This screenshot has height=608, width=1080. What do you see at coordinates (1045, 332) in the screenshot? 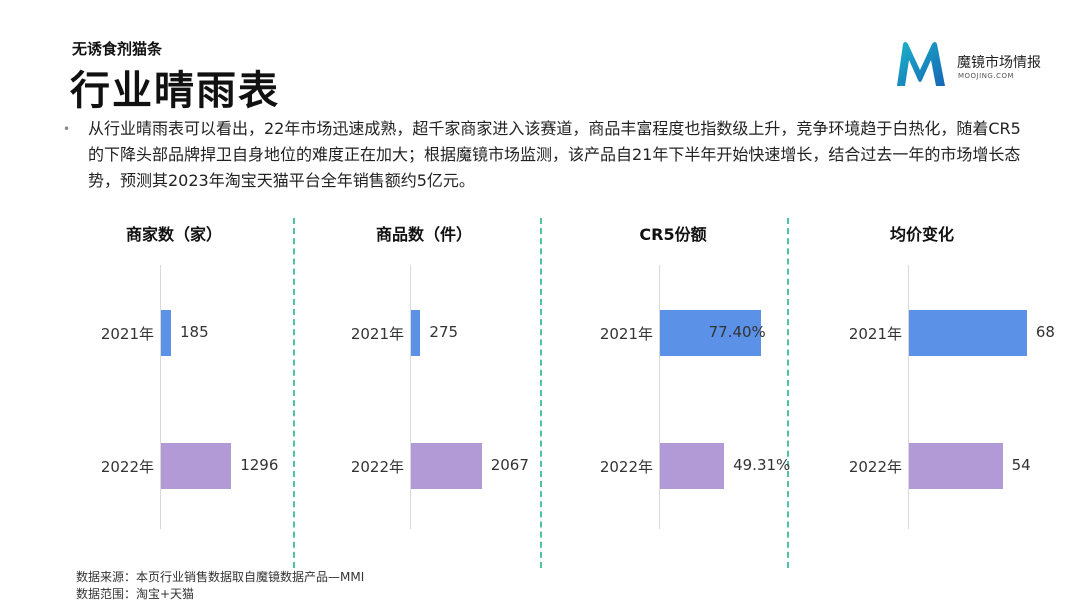
I see `data-label: 68` at bounding box center [1045, 332].